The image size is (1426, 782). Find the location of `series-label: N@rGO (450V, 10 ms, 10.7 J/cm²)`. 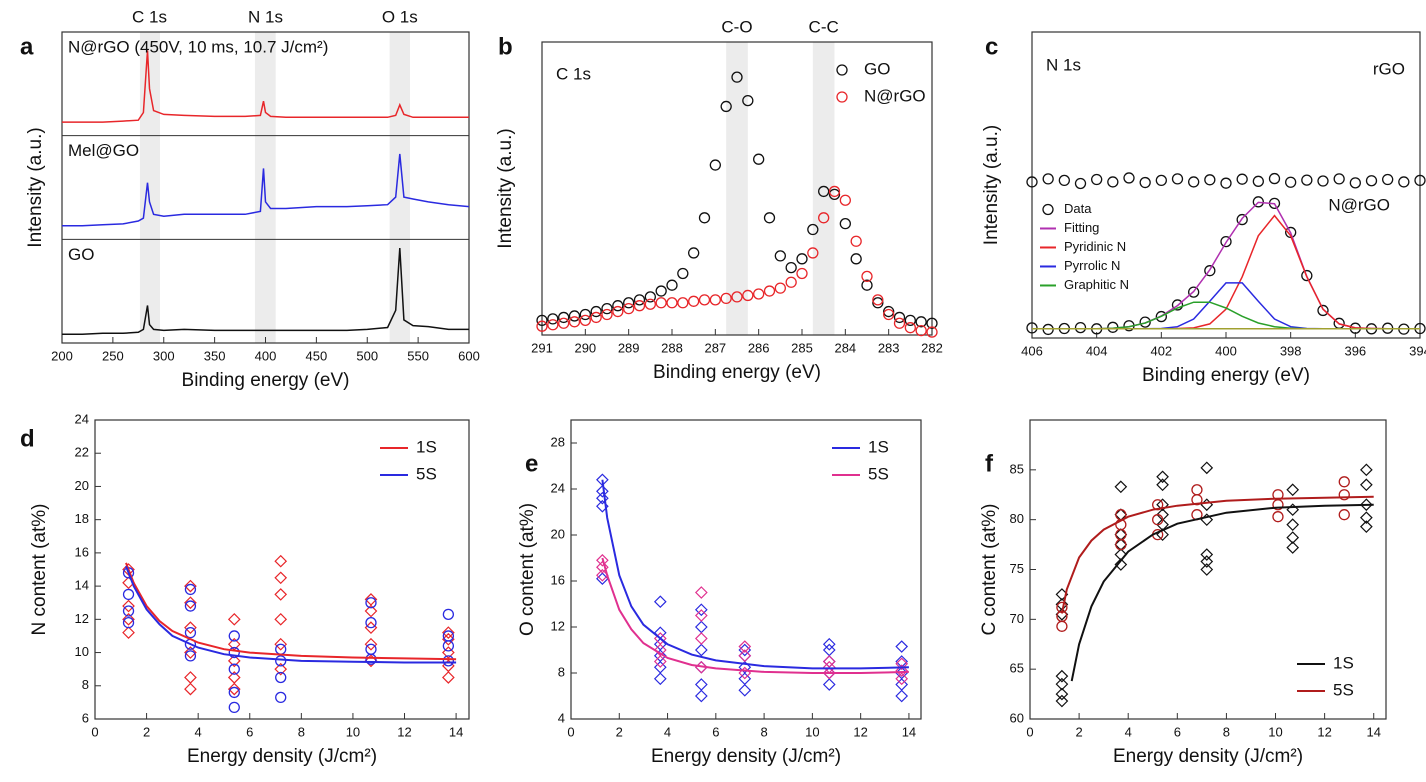

series-label: N@rGO (450V, 10 ms, 10.7 J/cm²) is located at coordinates (198, 46).